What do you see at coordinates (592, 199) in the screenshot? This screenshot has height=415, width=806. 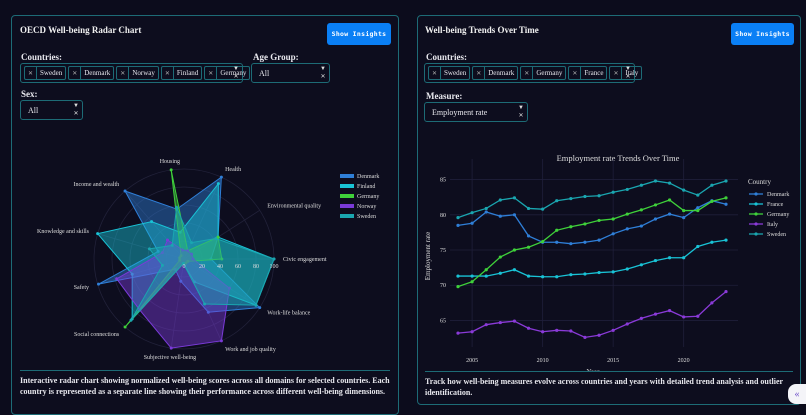 I see `line-series-sweden` at bounding box center [592, 199].